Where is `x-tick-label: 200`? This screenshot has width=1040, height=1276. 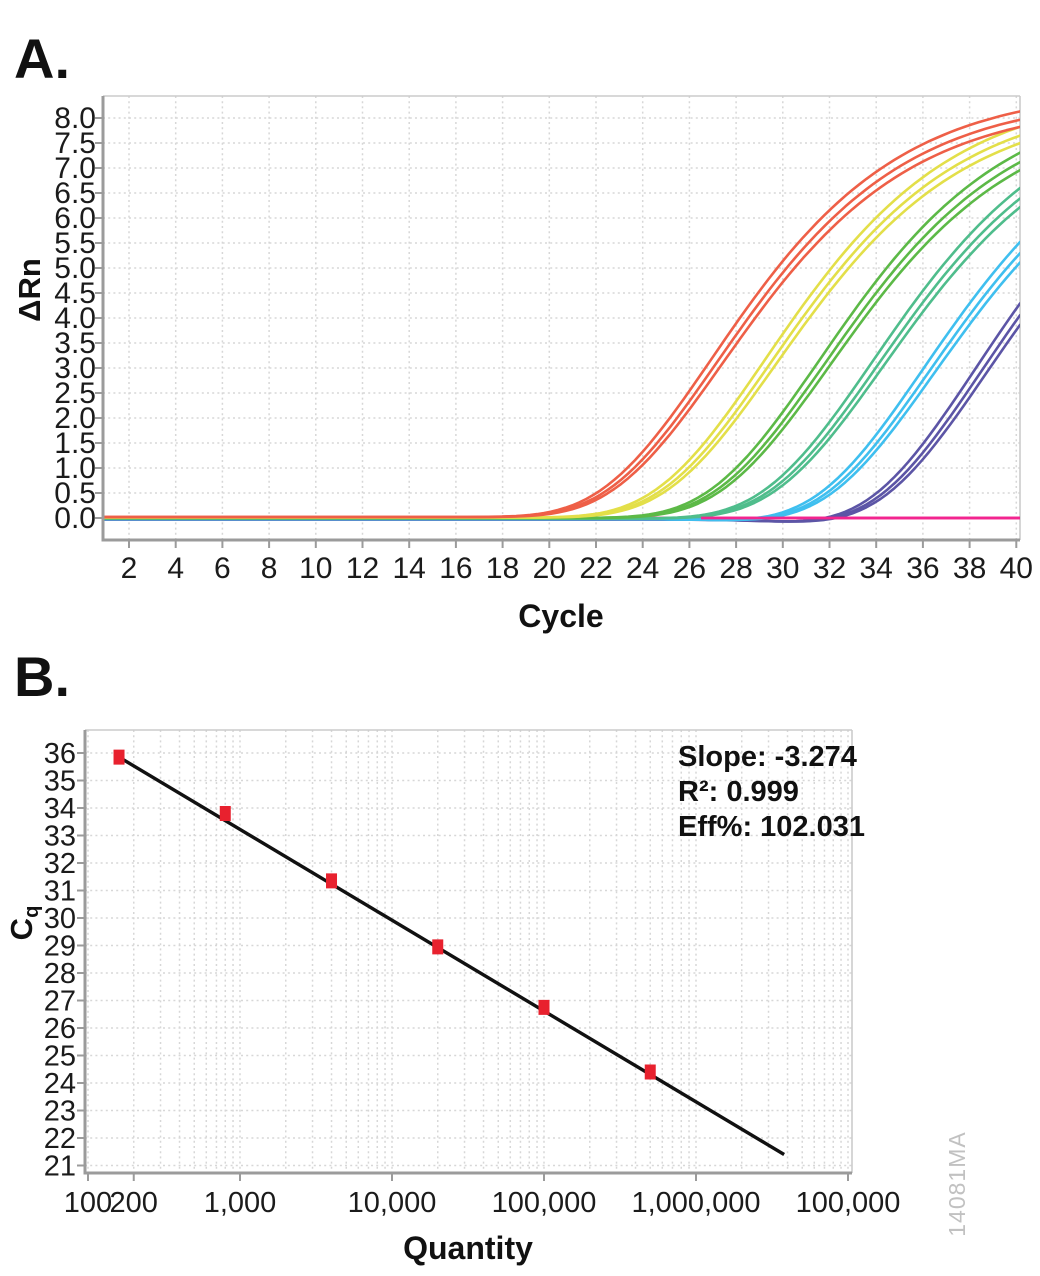 x-tick-label: 200 is located at coordinates (134, 1203).